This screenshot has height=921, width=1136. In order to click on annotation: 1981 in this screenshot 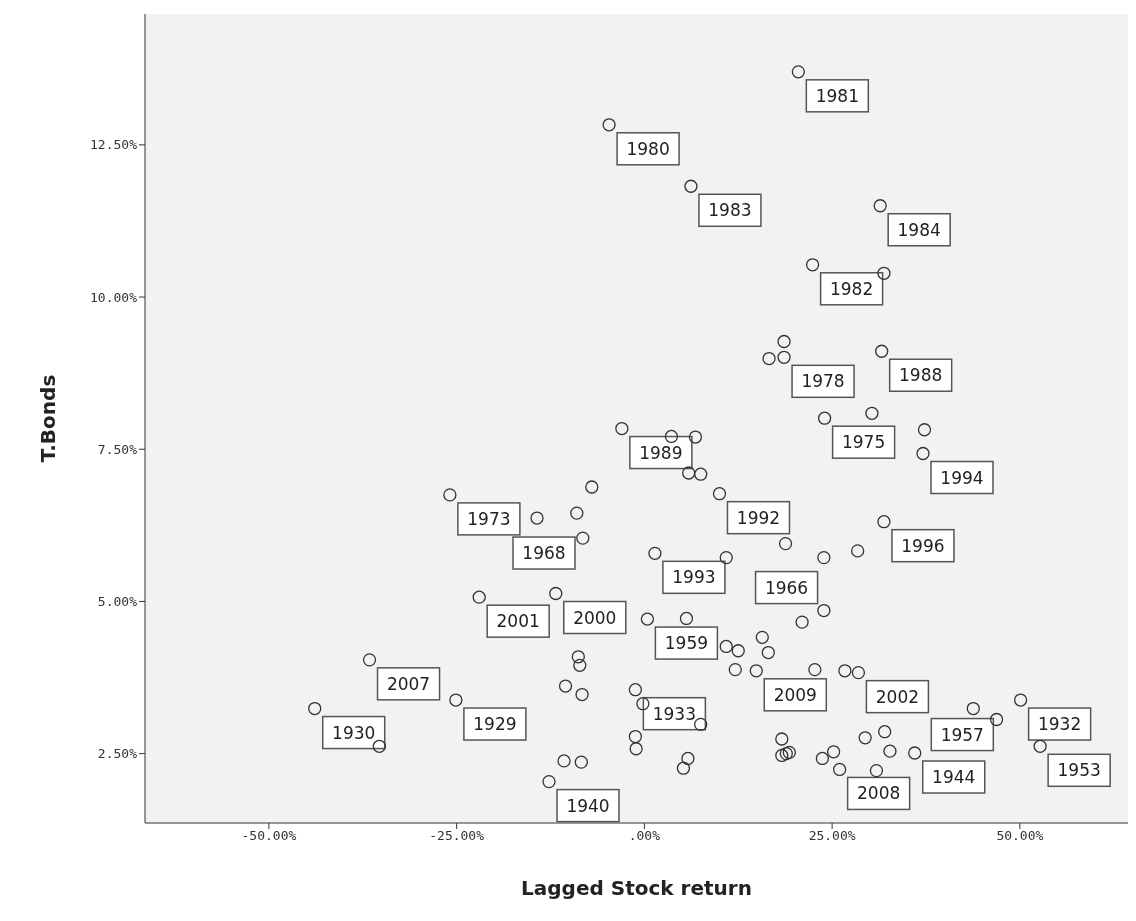, I will do `click(837, 95)`.